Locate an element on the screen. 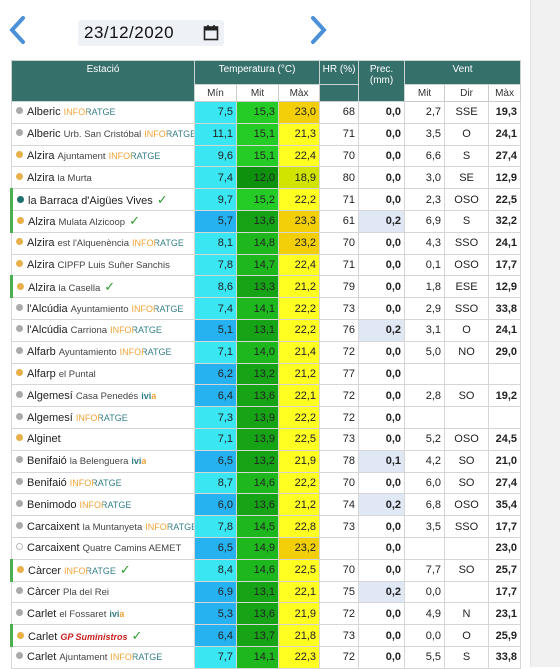 The image size is (560, 669). station-cell: Càrcer INFORATGE ✓ is located at coordinates (102, 570).